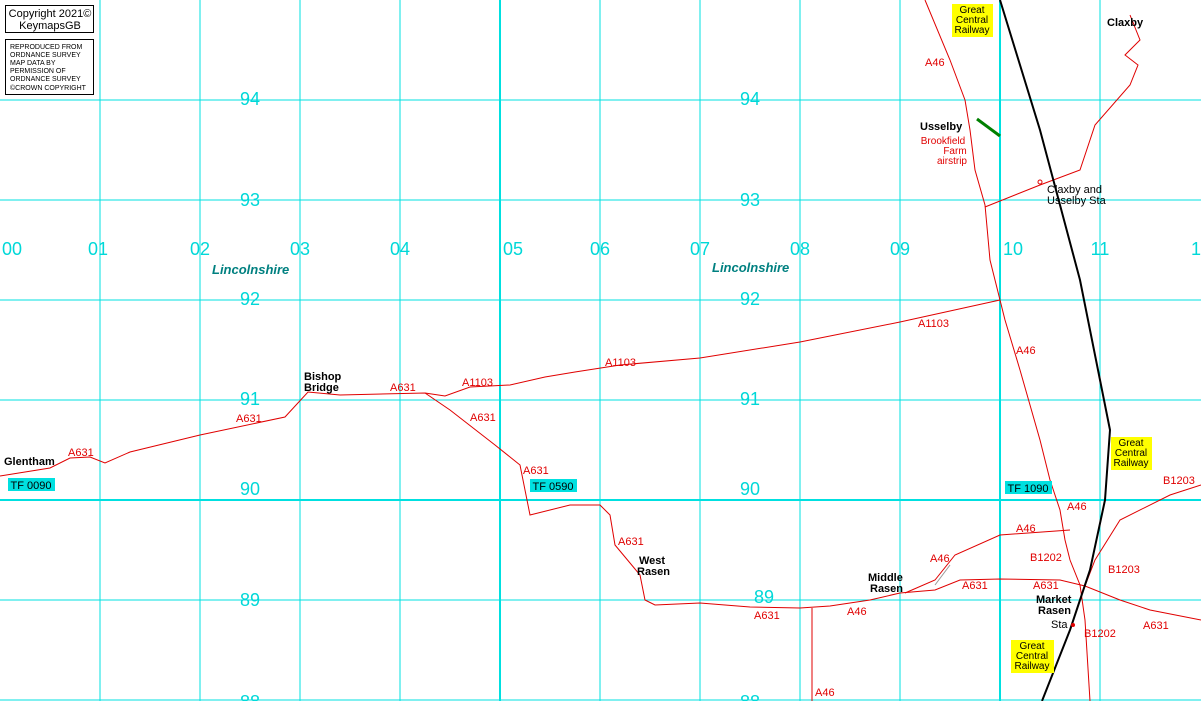 This screenshot has height=701, width=1201. I want to click on grid-refs: TF 0090 TF 0590 TF 1090, so click(530, 486).